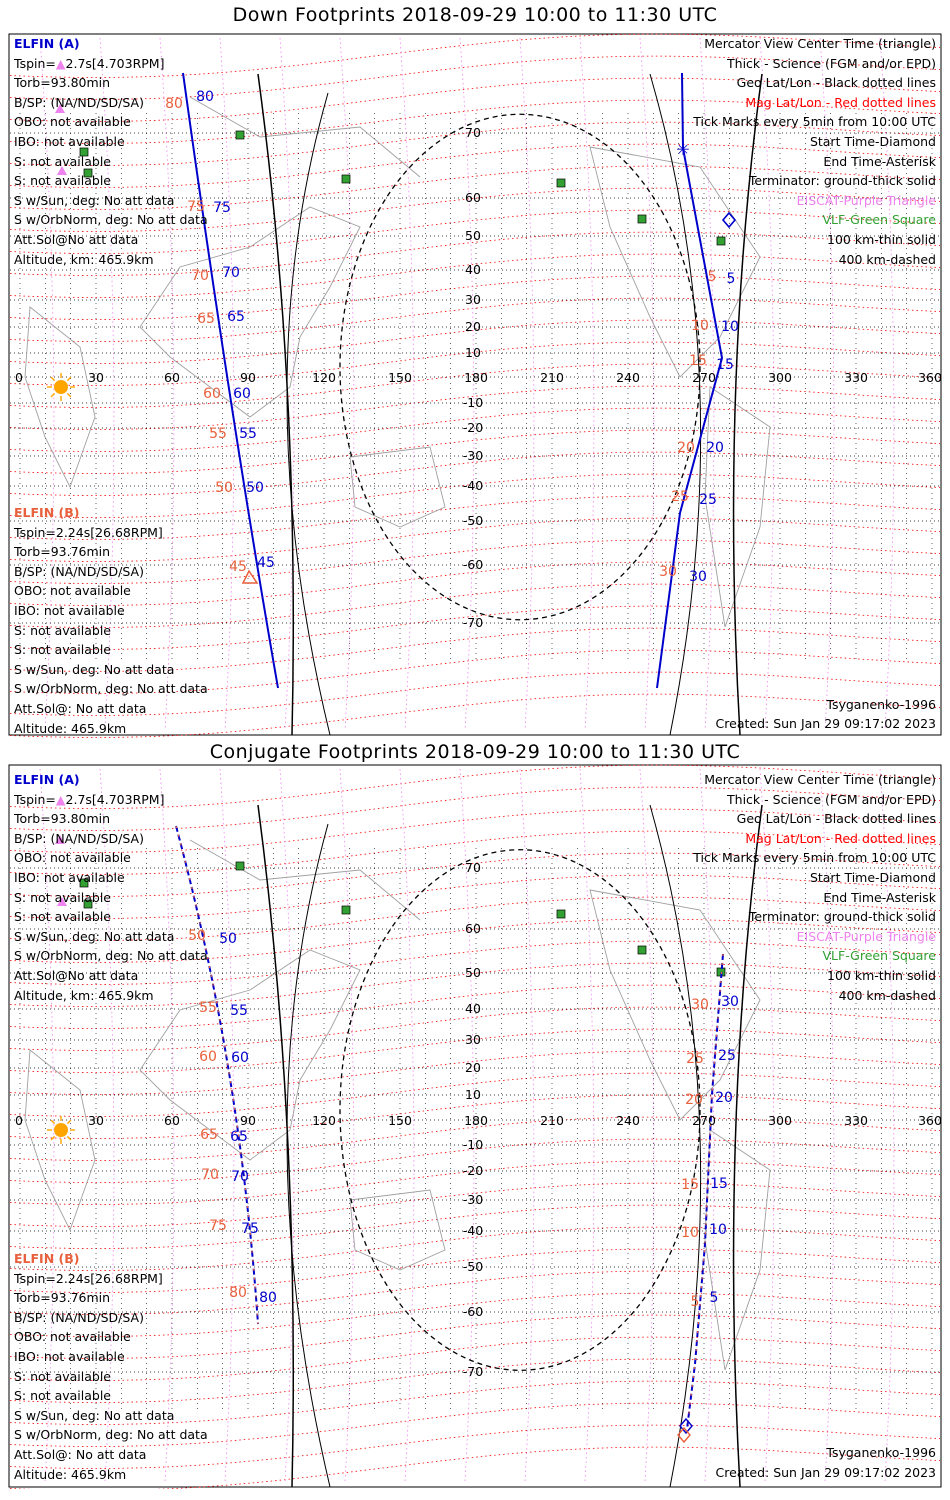 The image size is (950, 1500). Describe the element at coordinates (84, 259) in the screenshot. I see `elfin-a-altitude: Altitude, km: 465.9km` at that location.